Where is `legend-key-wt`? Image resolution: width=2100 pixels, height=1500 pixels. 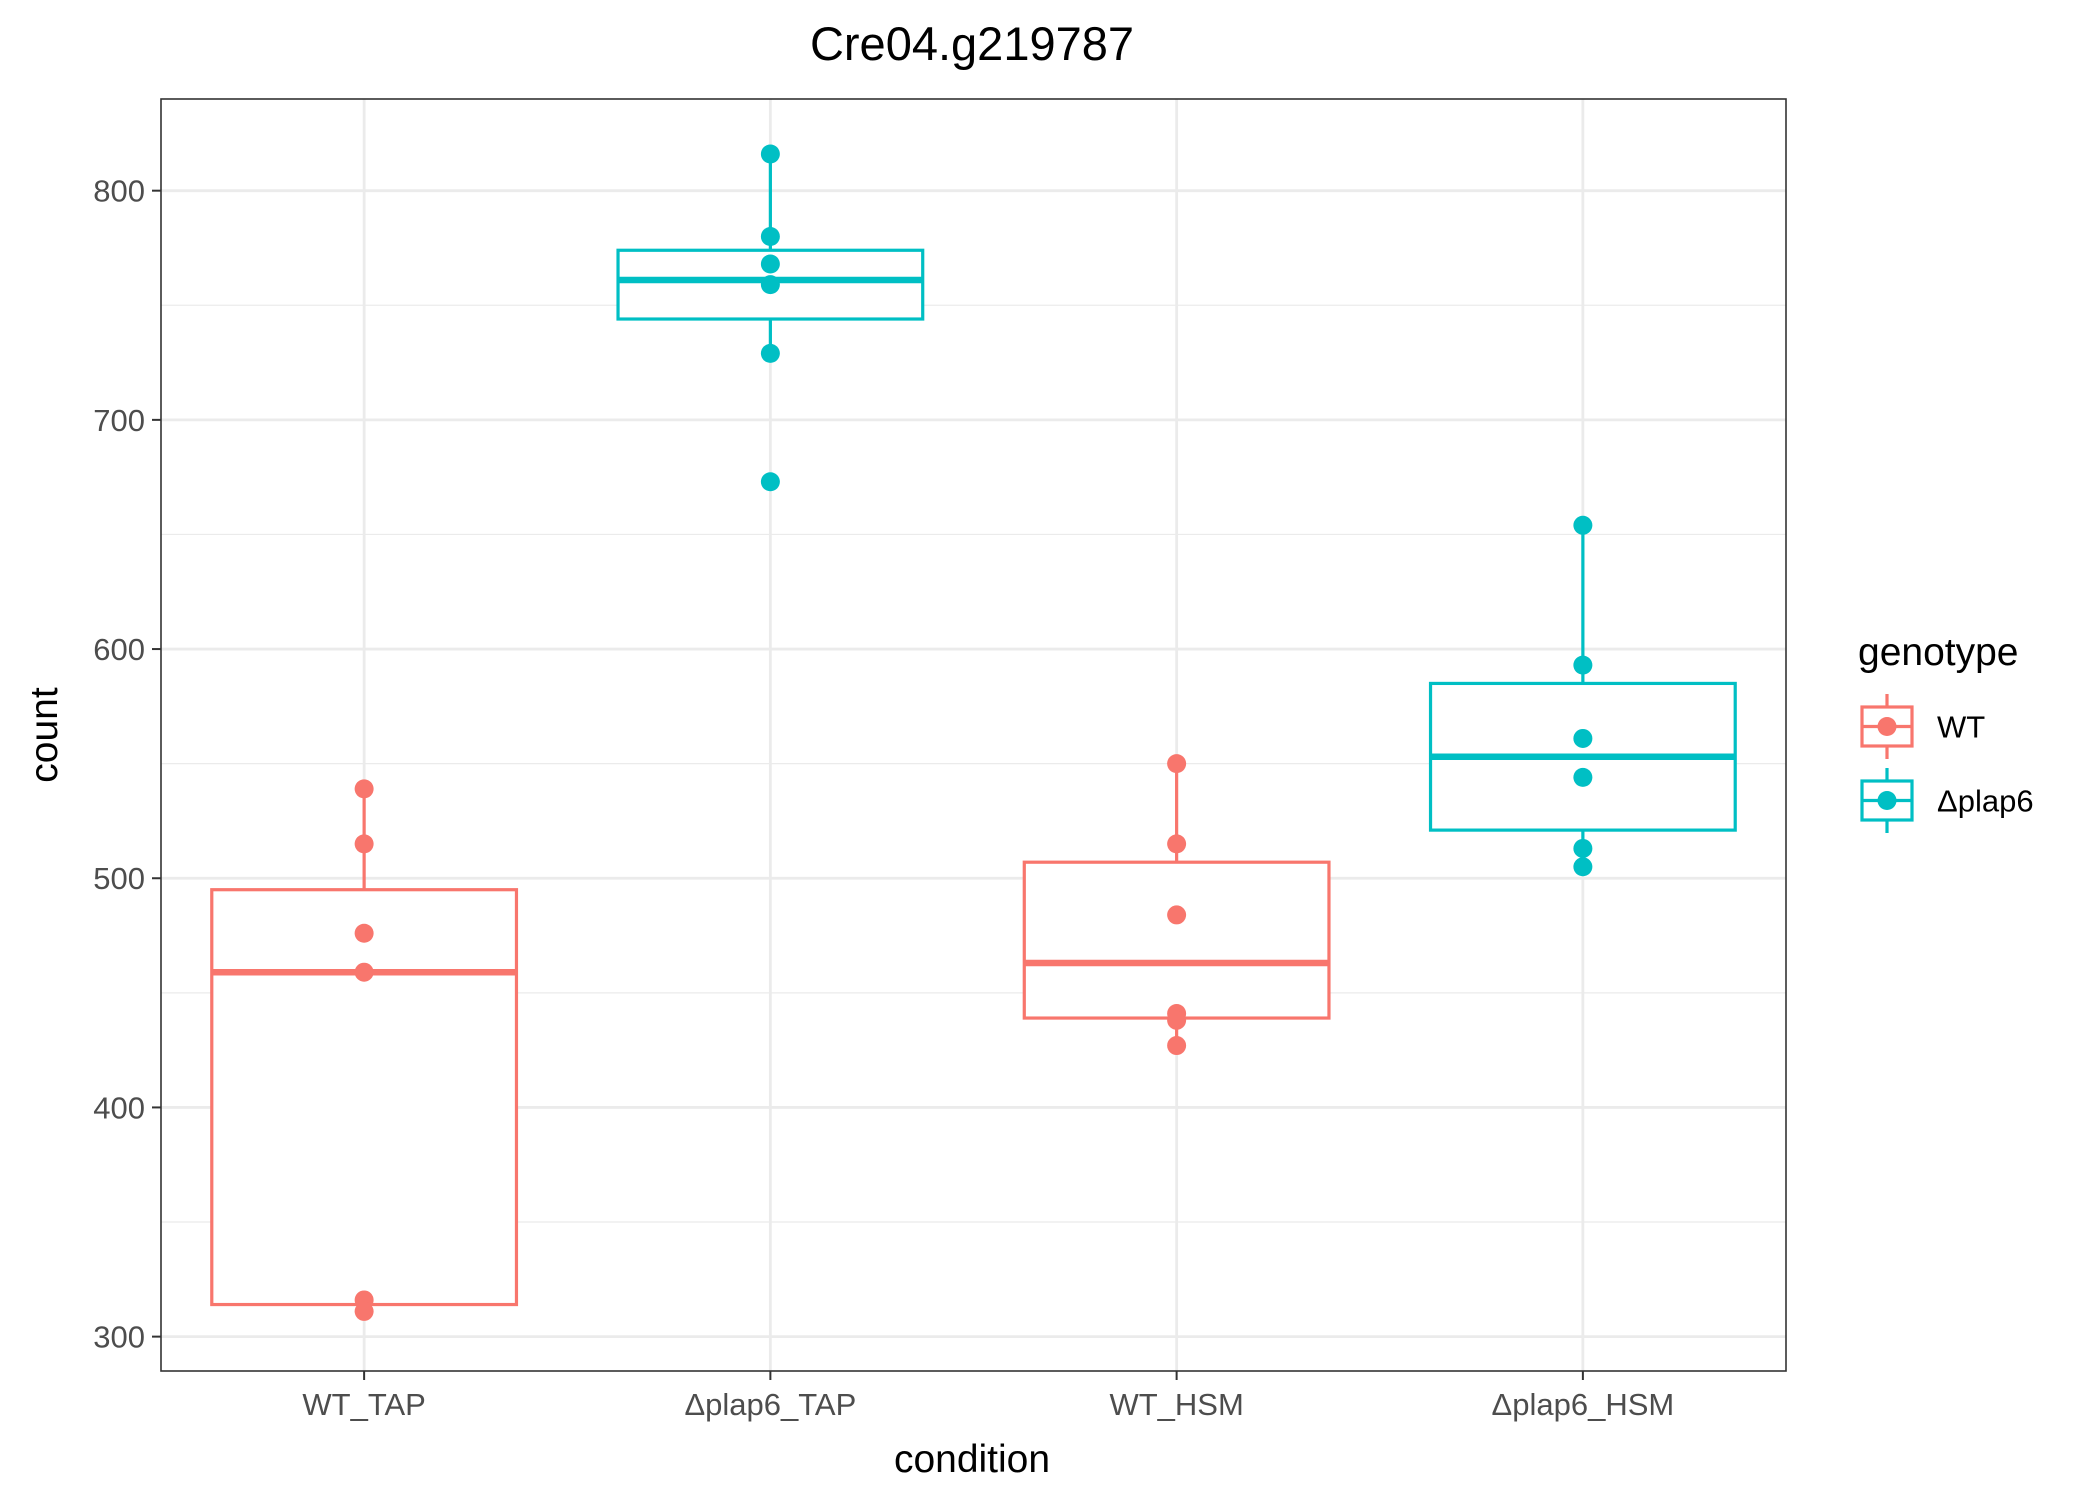 legend-key-wt is located at coordinates (1887, 726).